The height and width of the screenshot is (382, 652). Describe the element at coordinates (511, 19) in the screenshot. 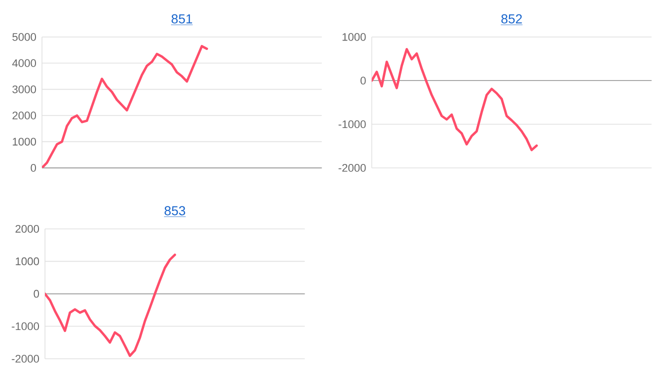

I see `chart-title: 852` at that location.